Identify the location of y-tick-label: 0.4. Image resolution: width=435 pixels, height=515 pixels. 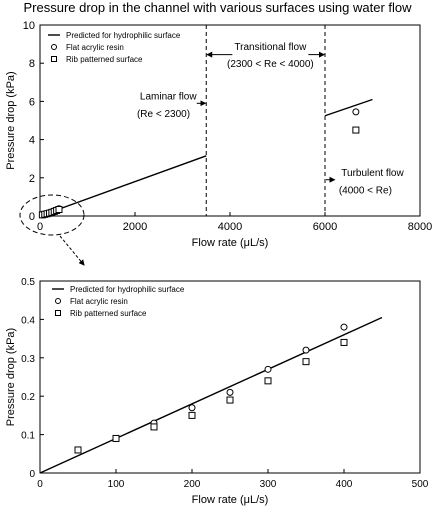
(28, 320).